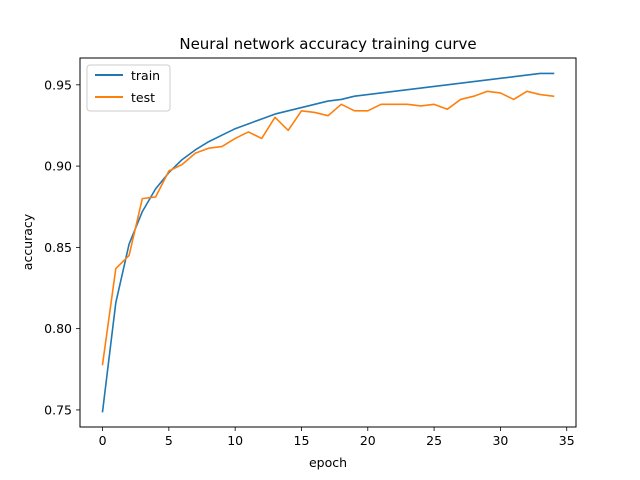 This screenshot has height=480, width=640. Describe the element at coordinates (235, 440) in the screenshot. I see `x-tick-label: 10` at that location.